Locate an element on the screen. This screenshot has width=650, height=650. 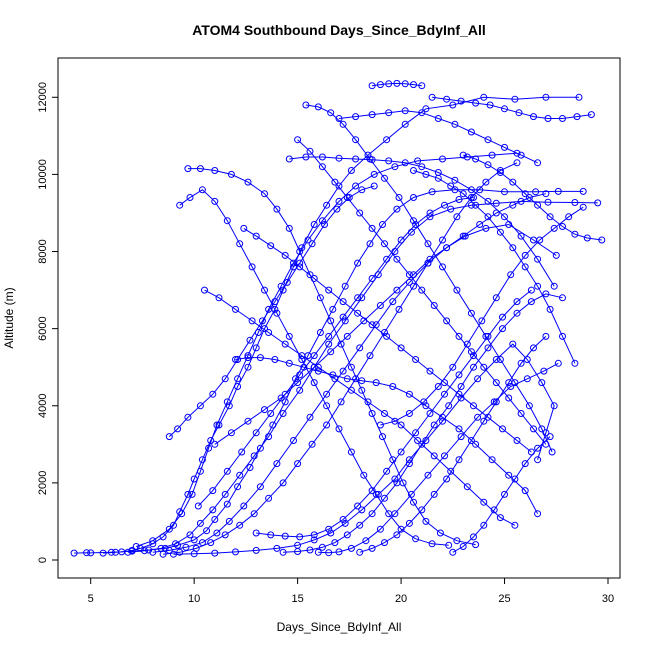
y-tick-label: 0 is located at coordinates (43, 560).